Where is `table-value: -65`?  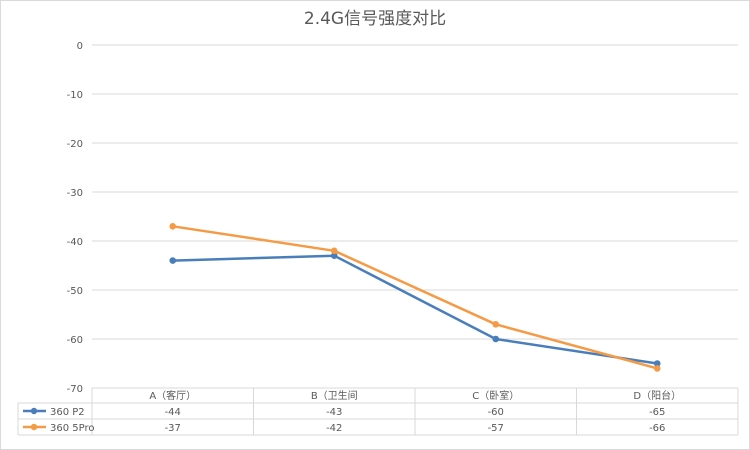 table-value: -65 is located at coordinates (657, 412).